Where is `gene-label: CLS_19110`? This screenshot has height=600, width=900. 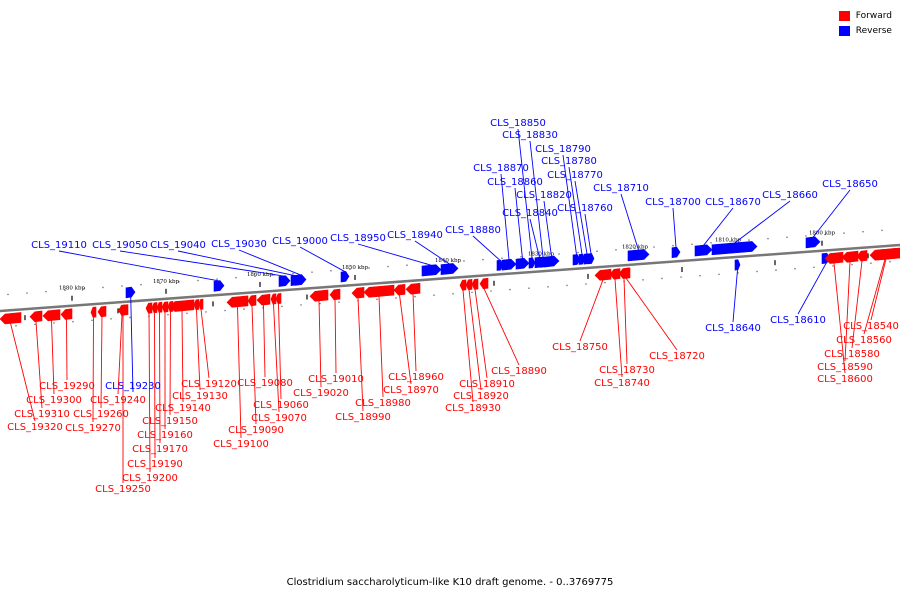 gene-label: CLS_19110 is located at coordinates (59, 245).